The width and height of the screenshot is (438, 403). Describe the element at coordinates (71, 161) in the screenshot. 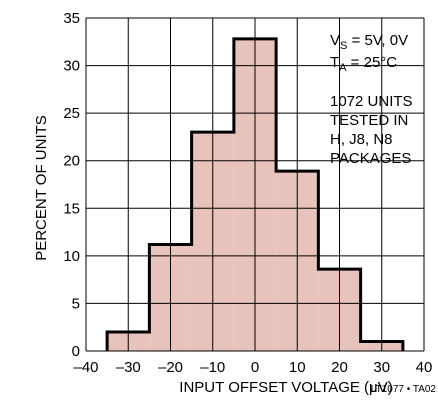

I see `y-tick-label: 20` at that location.